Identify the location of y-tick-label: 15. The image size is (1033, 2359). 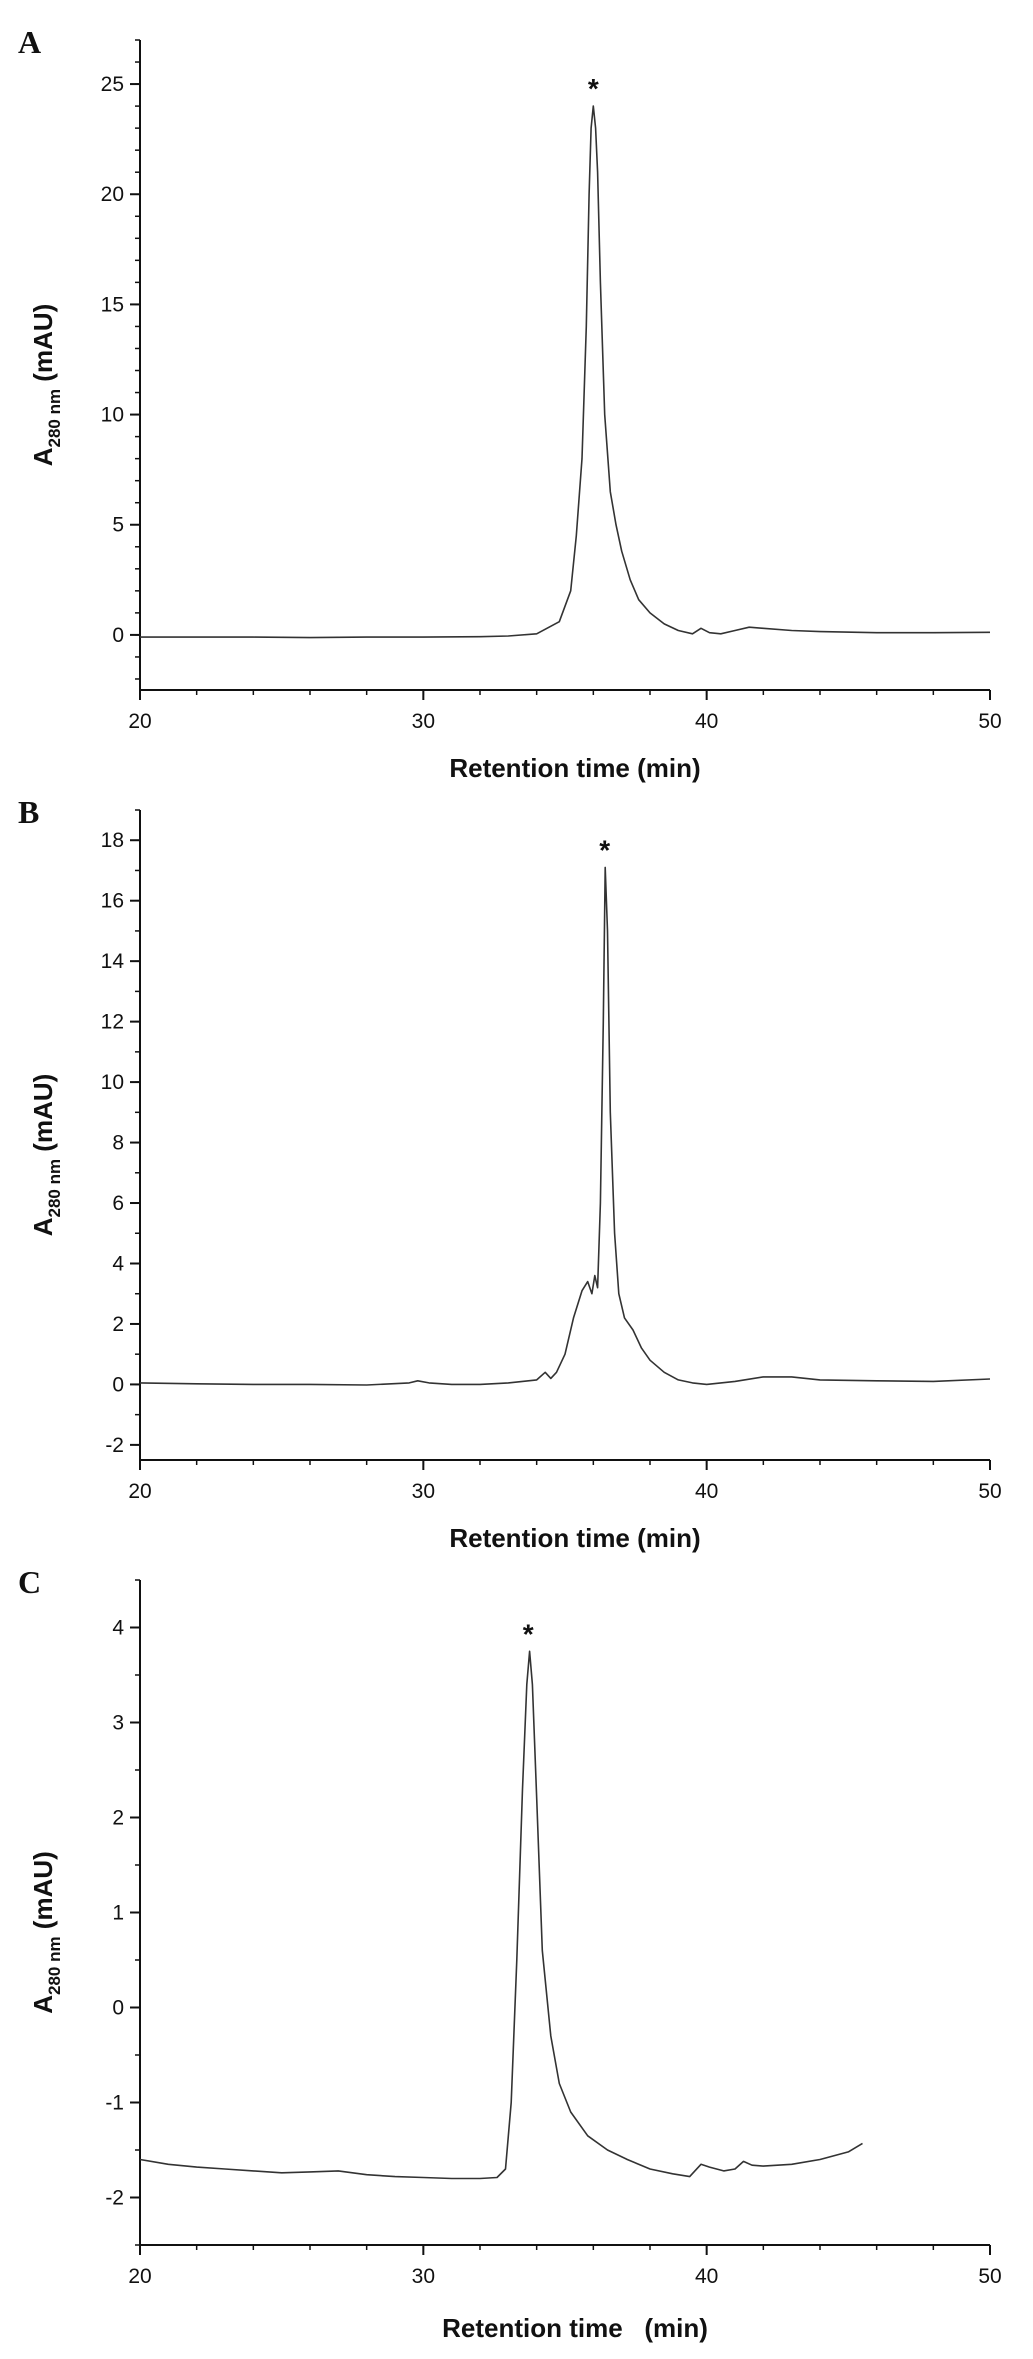
(112, 304).